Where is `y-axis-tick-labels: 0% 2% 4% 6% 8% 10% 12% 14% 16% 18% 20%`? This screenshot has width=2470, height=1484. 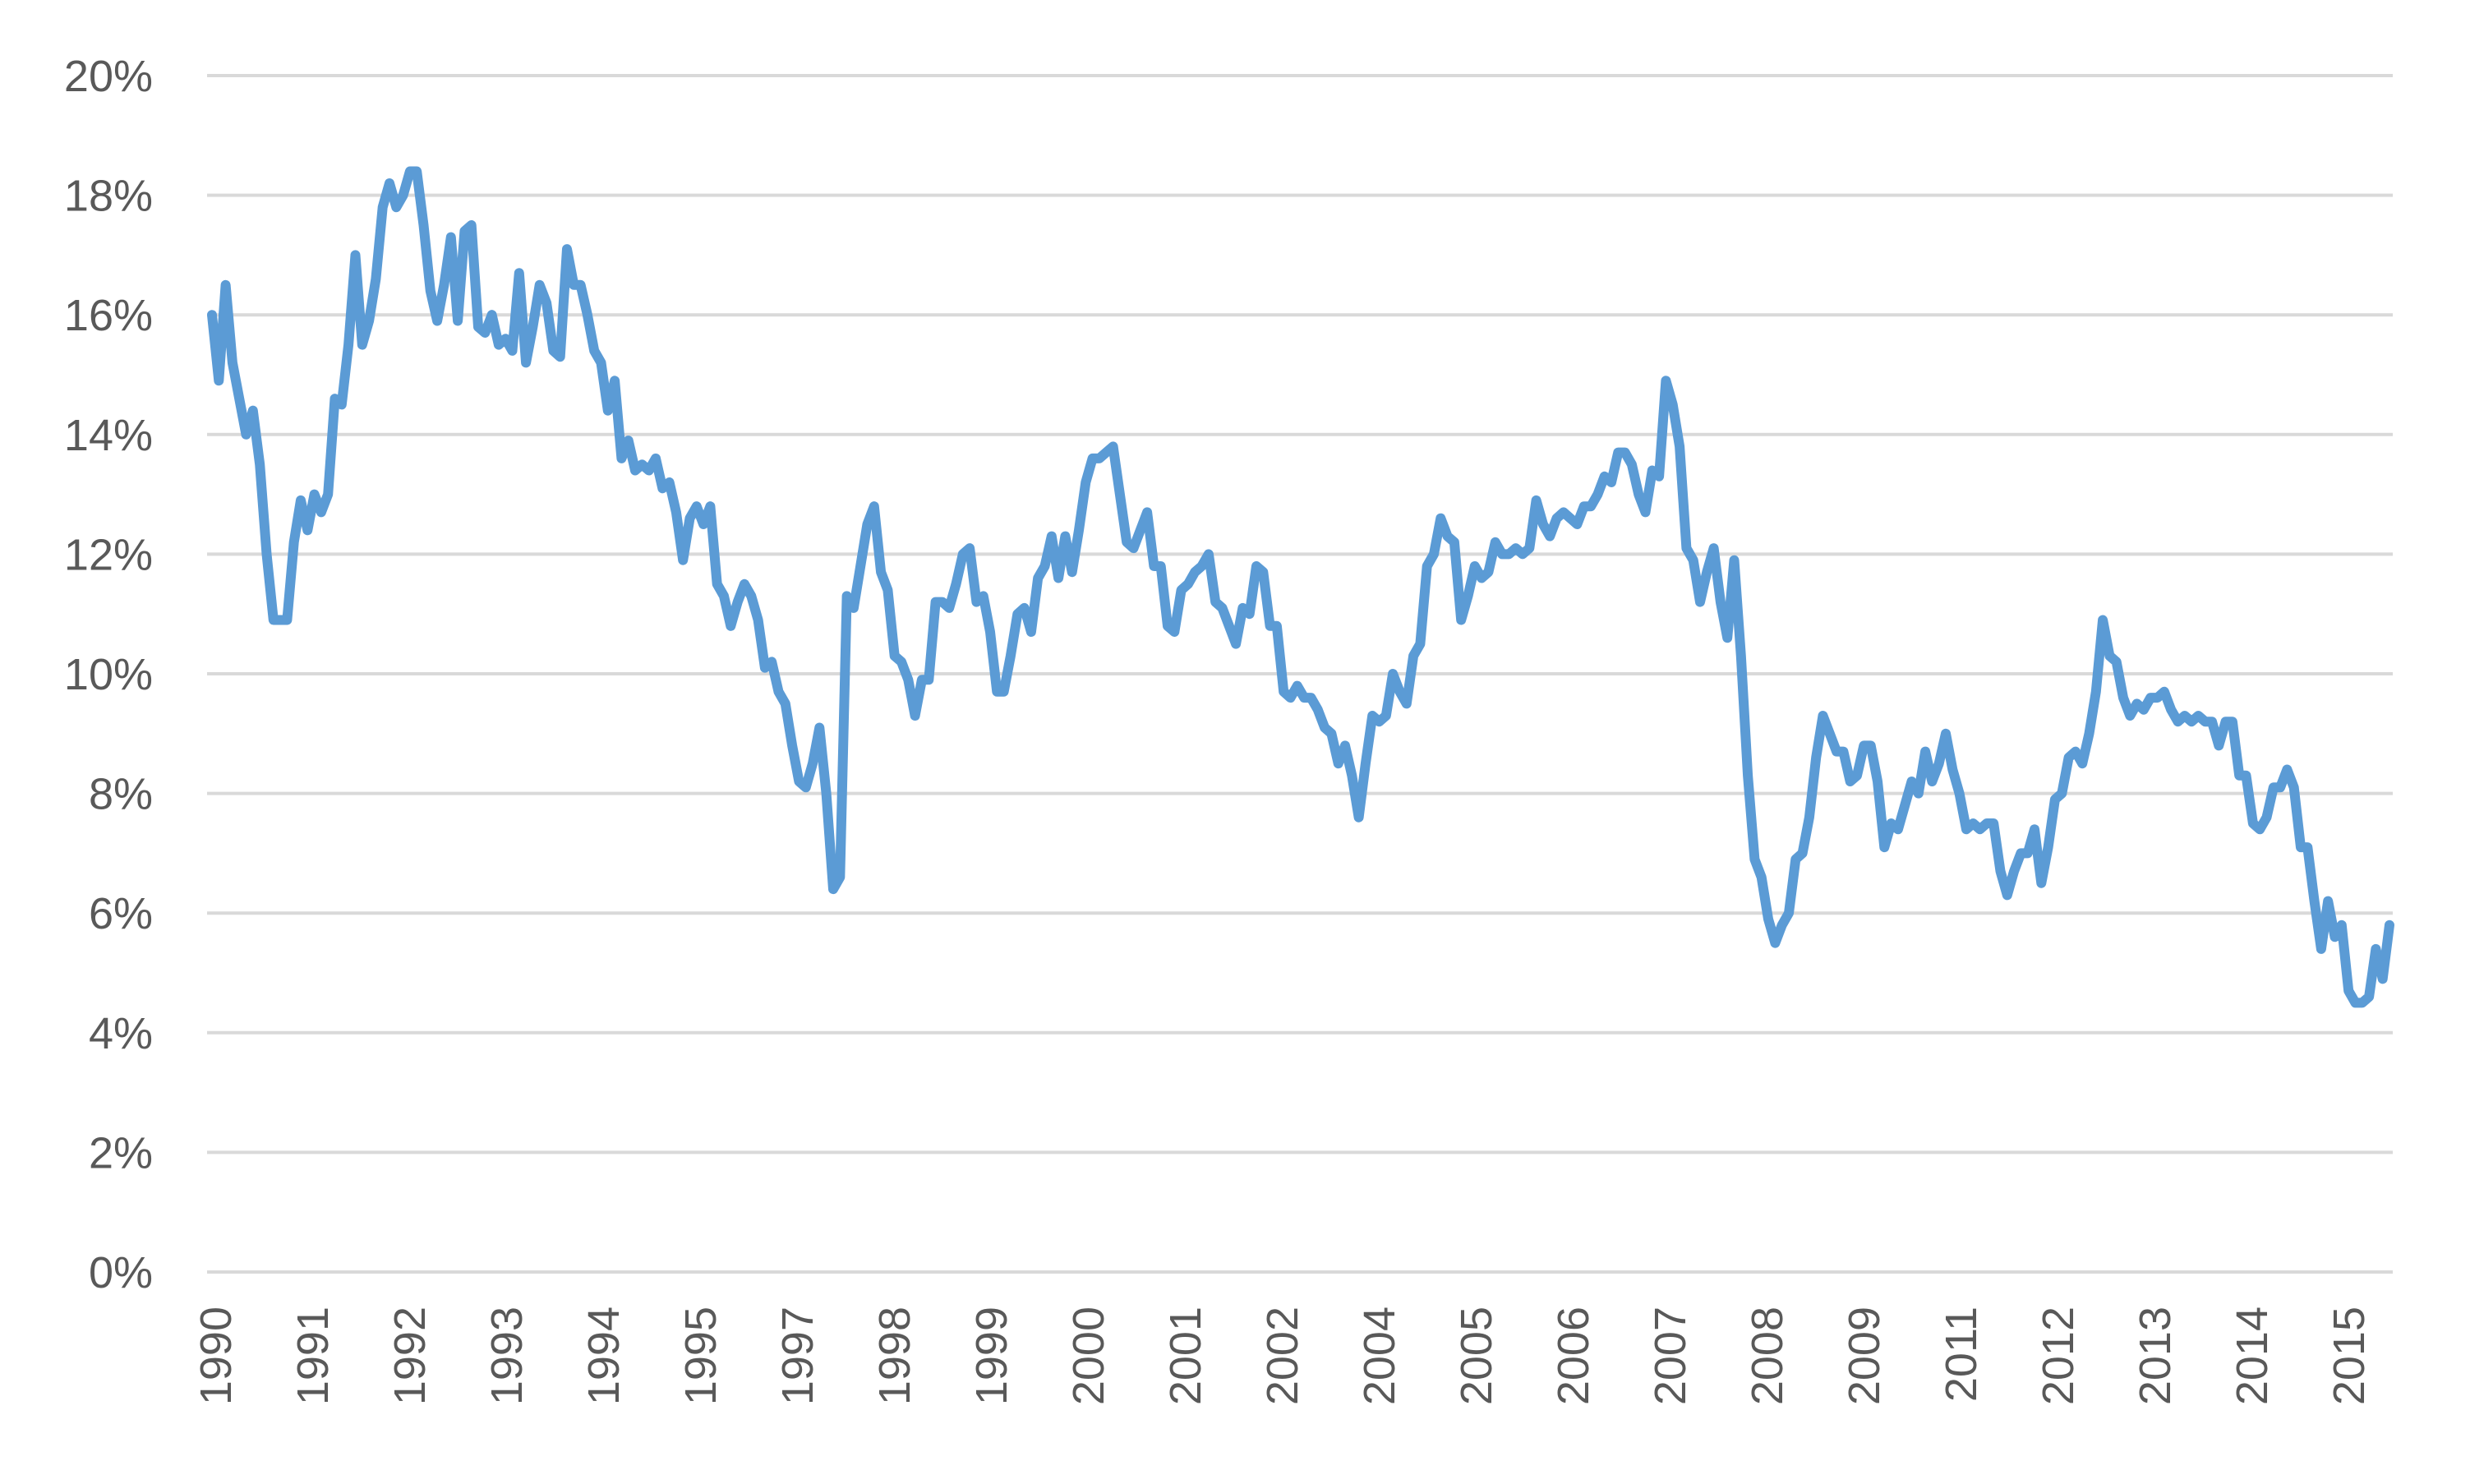
y-axis-tick-labels: 0% 2% 4% 6% 8% 10% 12% 14% 16% 18% 20% is located at coordinates (108, 675).